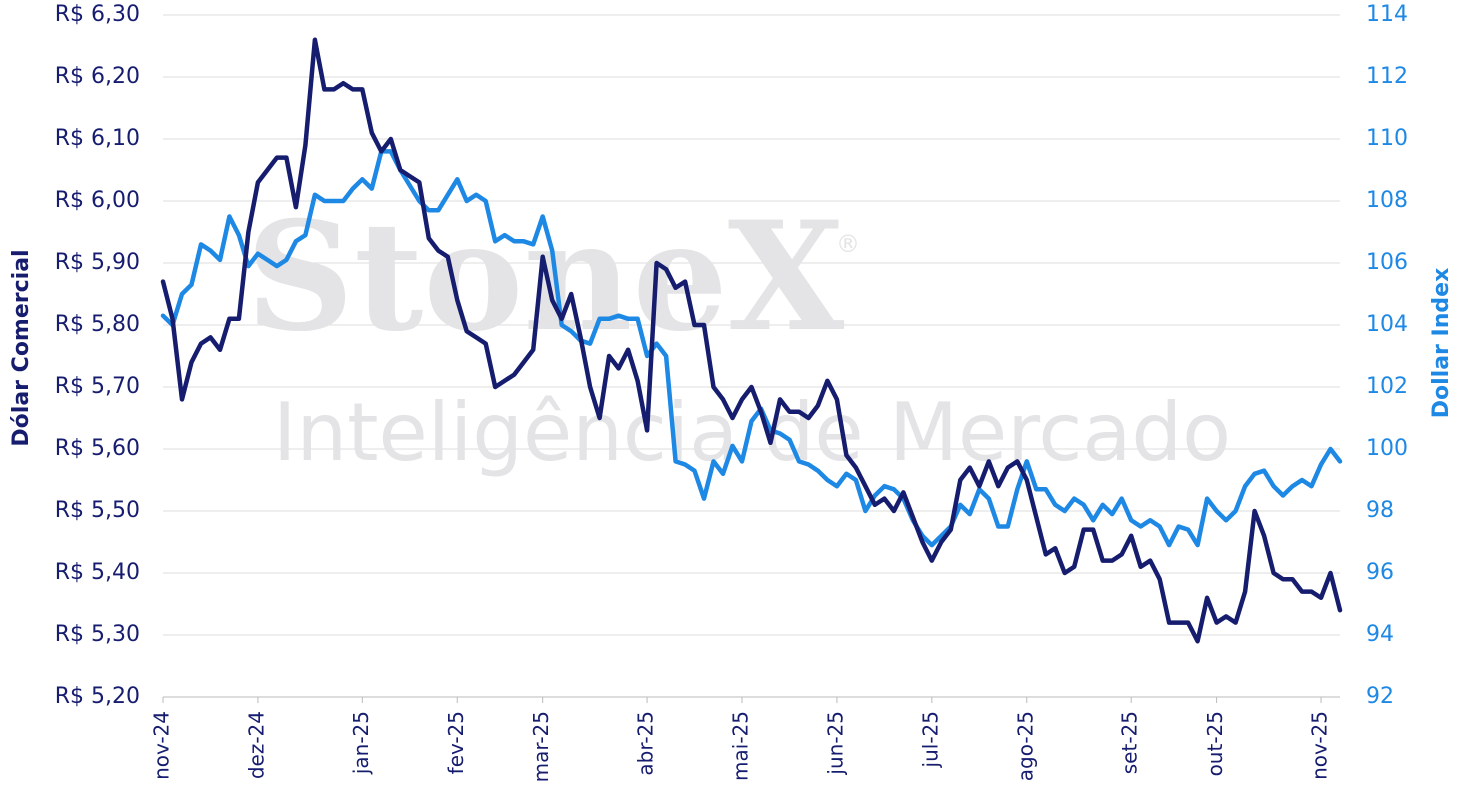  What do you see at coordinates (1441, 343) in the screenshot?
I see `y2-axis-title: Dollar Index` at bounding box center [1441, 343].